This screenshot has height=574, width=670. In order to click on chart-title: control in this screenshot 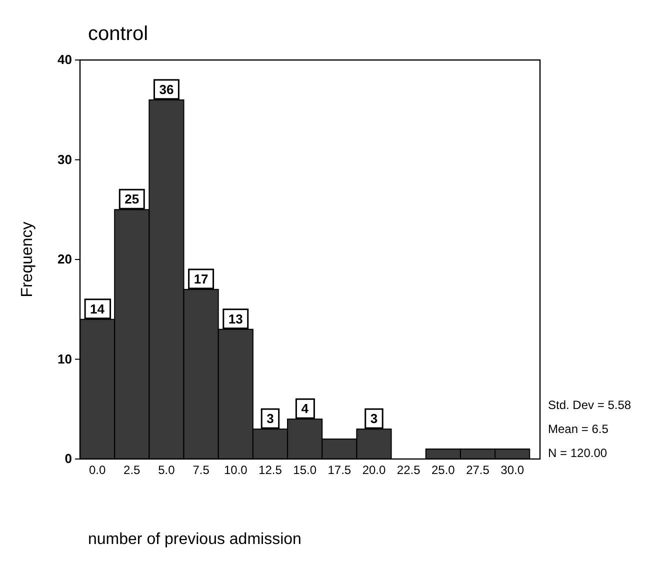, I will do `click(118, 34)`.